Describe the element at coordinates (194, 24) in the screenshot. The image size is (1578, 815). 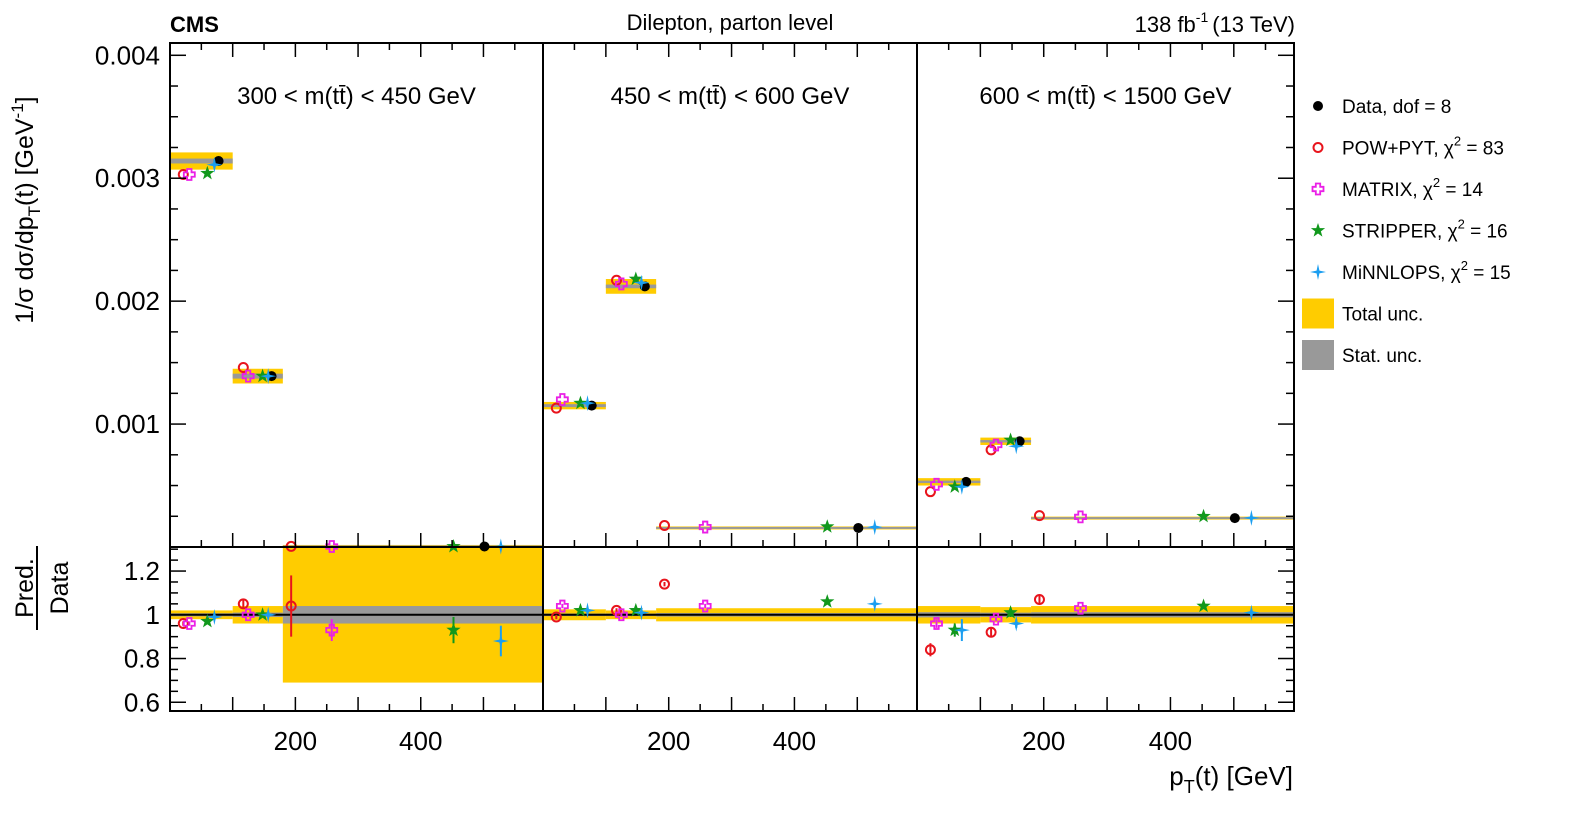
I see `experiment-label: CMS` at that location.